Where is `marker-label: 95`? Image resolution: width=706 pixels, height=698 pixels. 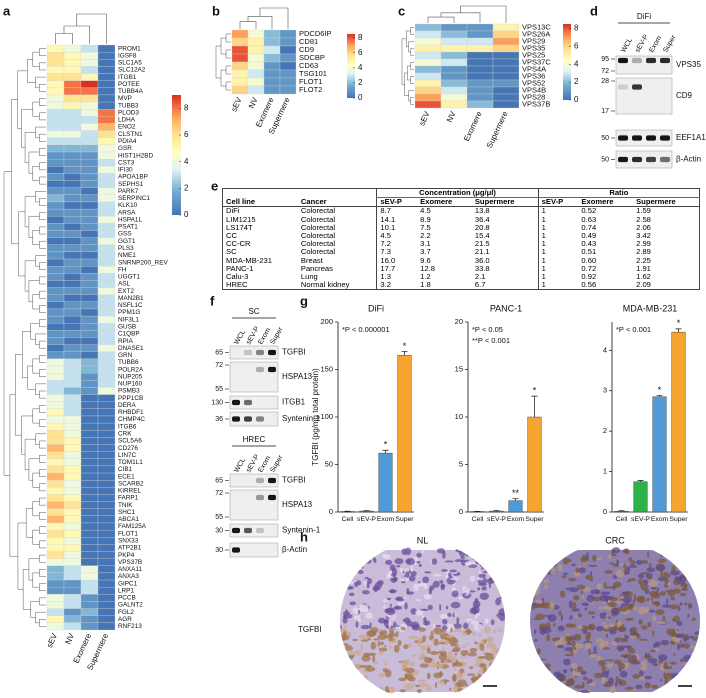 marker-label: 95 is located at coordinates (605, 59).